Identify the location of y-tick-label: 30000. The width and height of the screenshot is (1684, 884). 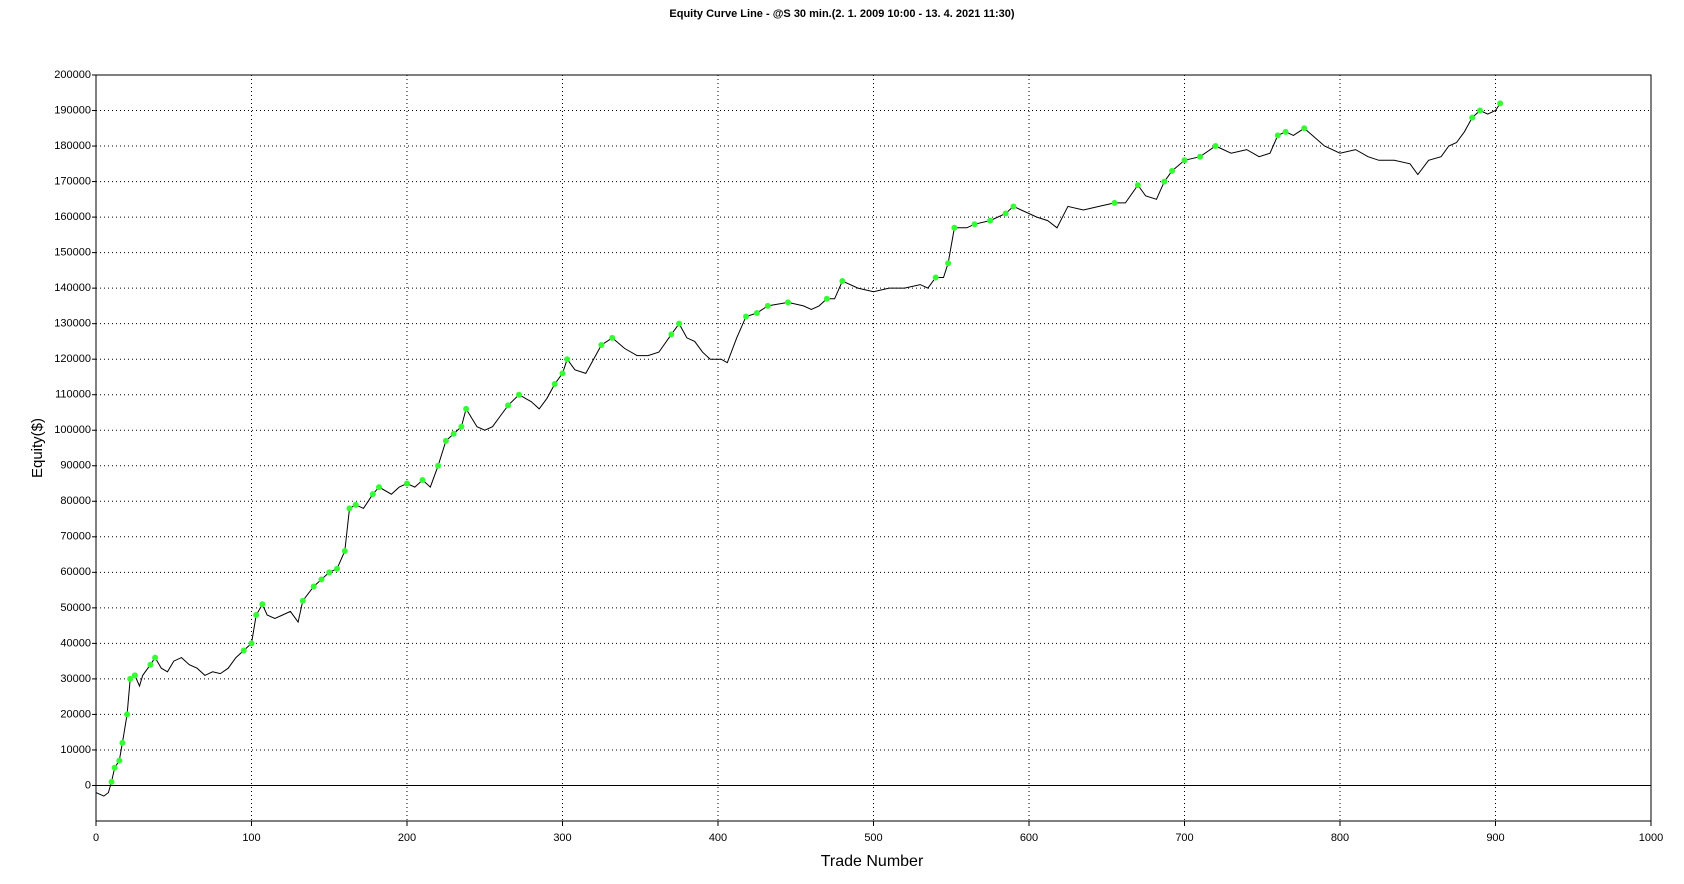
(75, 679).